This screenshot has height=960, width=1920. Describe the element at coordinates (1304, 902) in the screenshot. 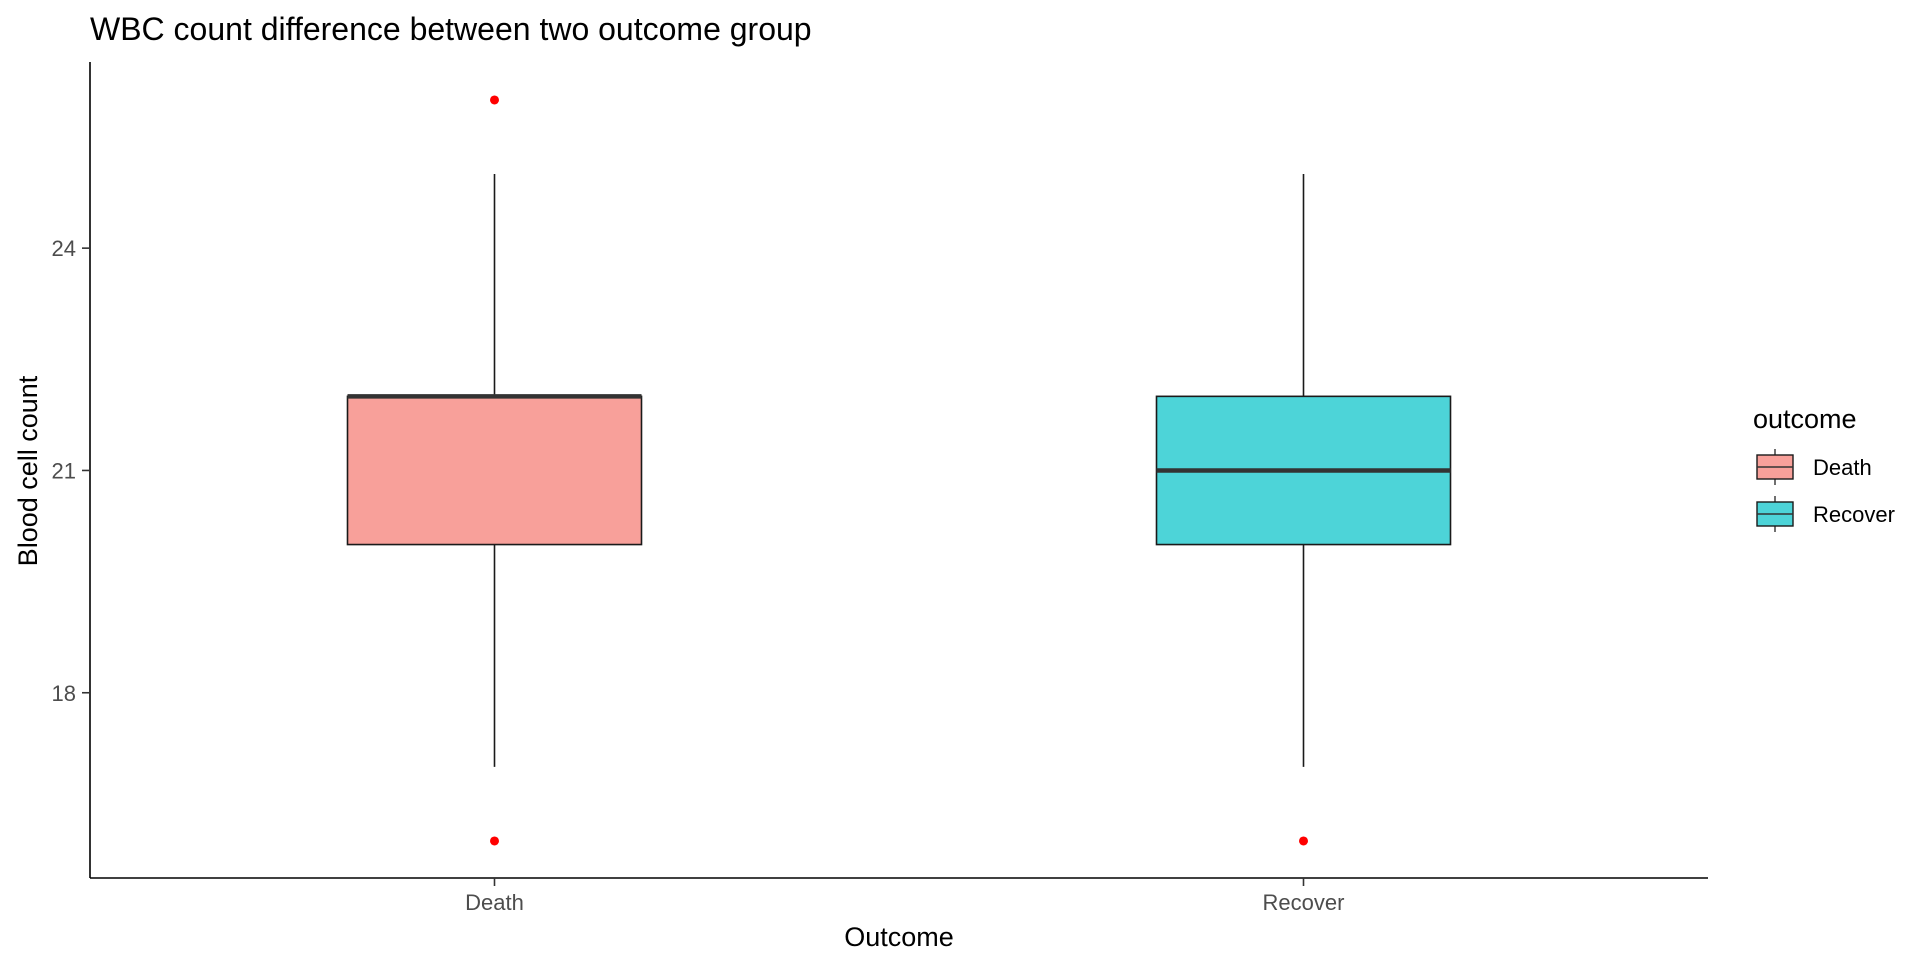

I see `x-tick-label: Recover` at that location.